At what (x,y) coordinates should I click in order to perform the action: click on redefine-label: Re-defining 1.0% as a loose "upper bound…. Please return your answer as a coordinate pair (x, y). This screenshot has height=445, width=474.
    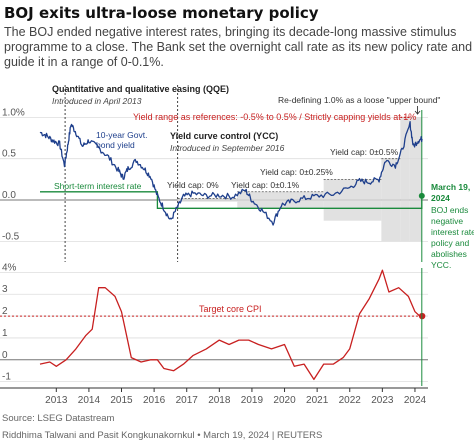
    Looking at the image, I should click on (359, 100).